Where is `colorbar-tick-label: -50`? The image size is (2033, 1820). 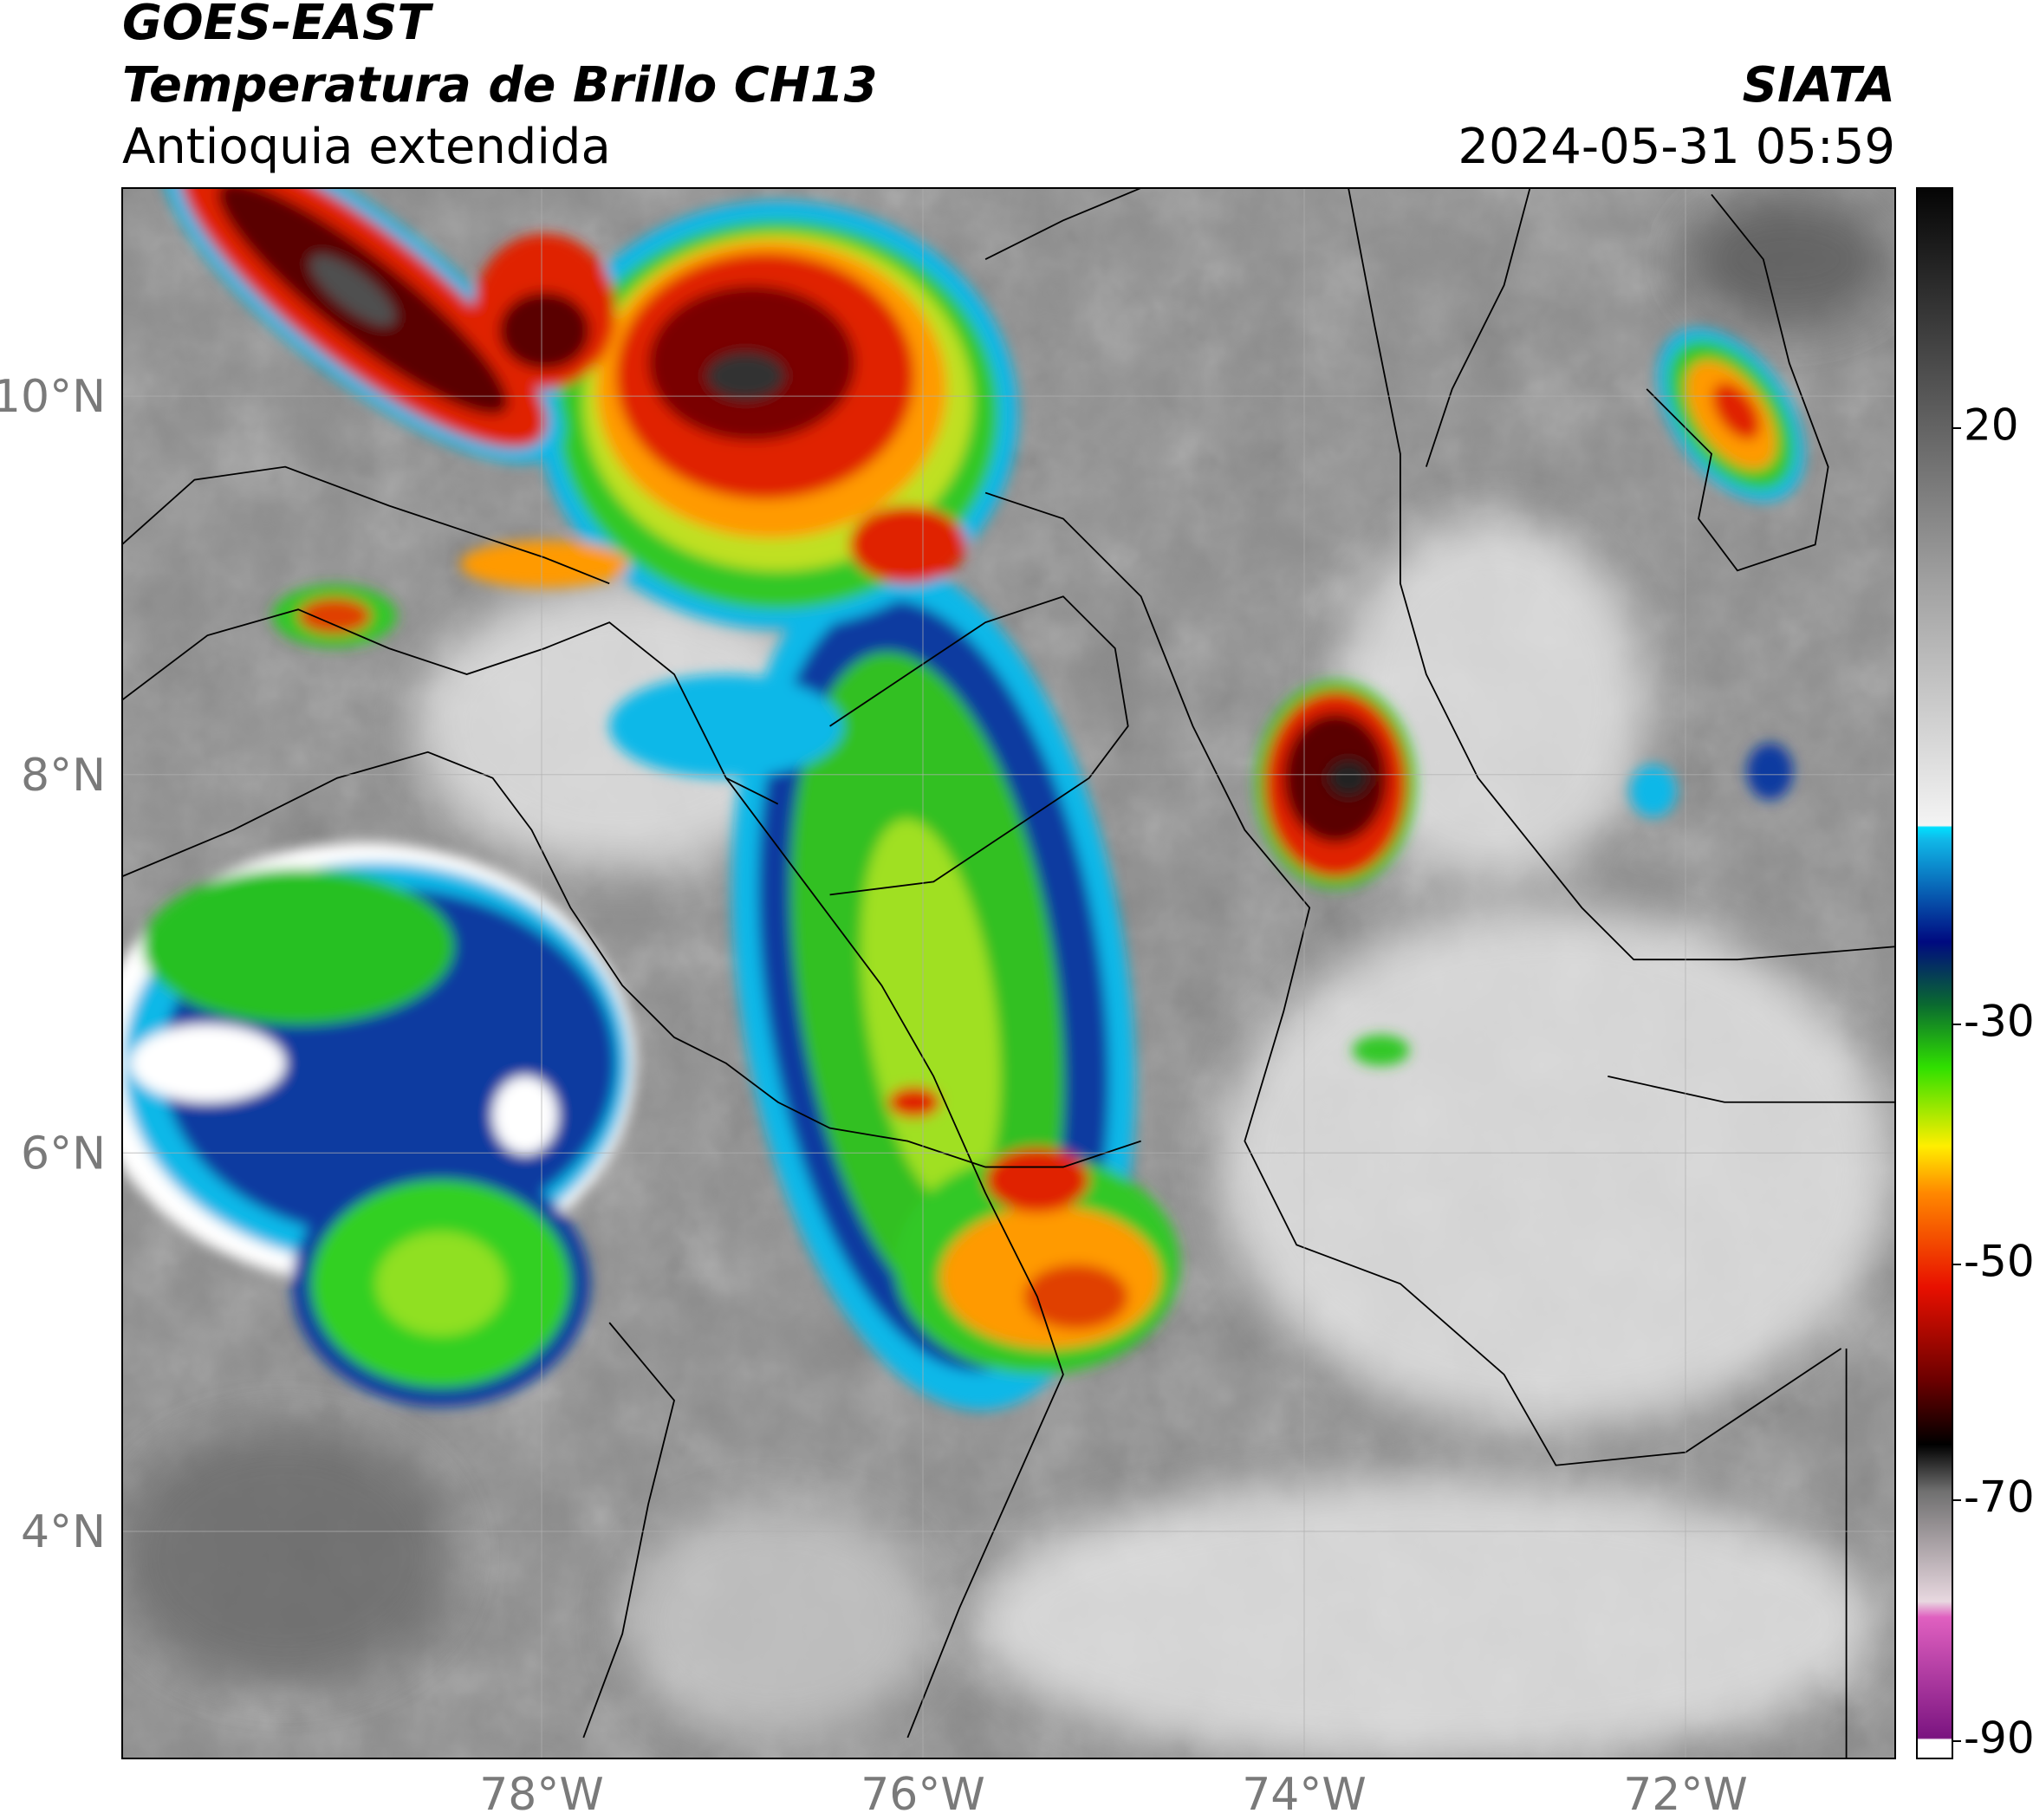 colorbar-tick-label: -50 is located at coordinates (1998, 1262).